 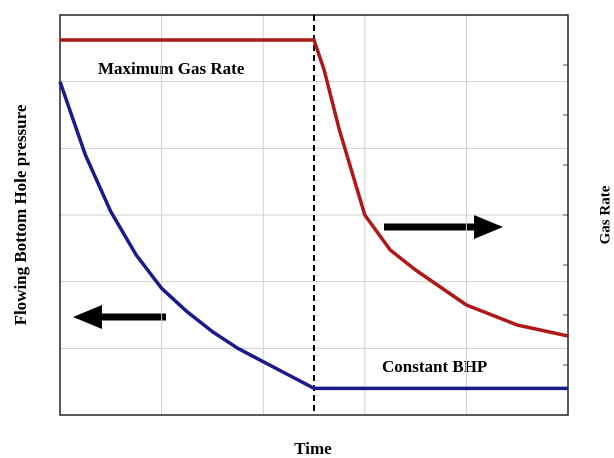 What do you see at coordinates (443, 227) in the screenshot?
I see `arrow-right` at bounding box center [443, 227].